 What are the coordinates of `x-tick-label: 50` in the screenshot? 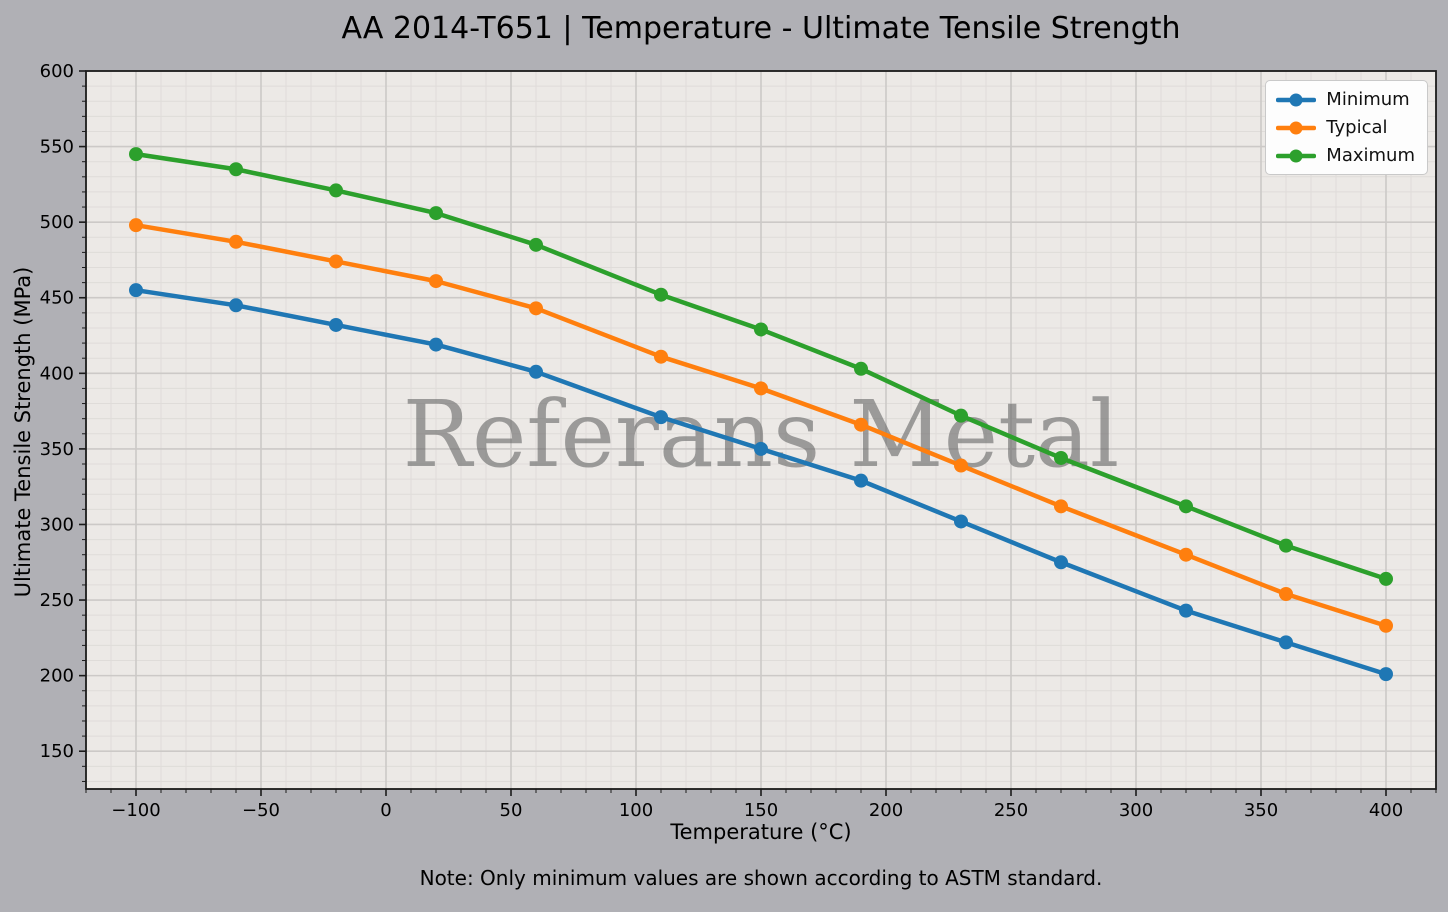 It's located at (511, 810).